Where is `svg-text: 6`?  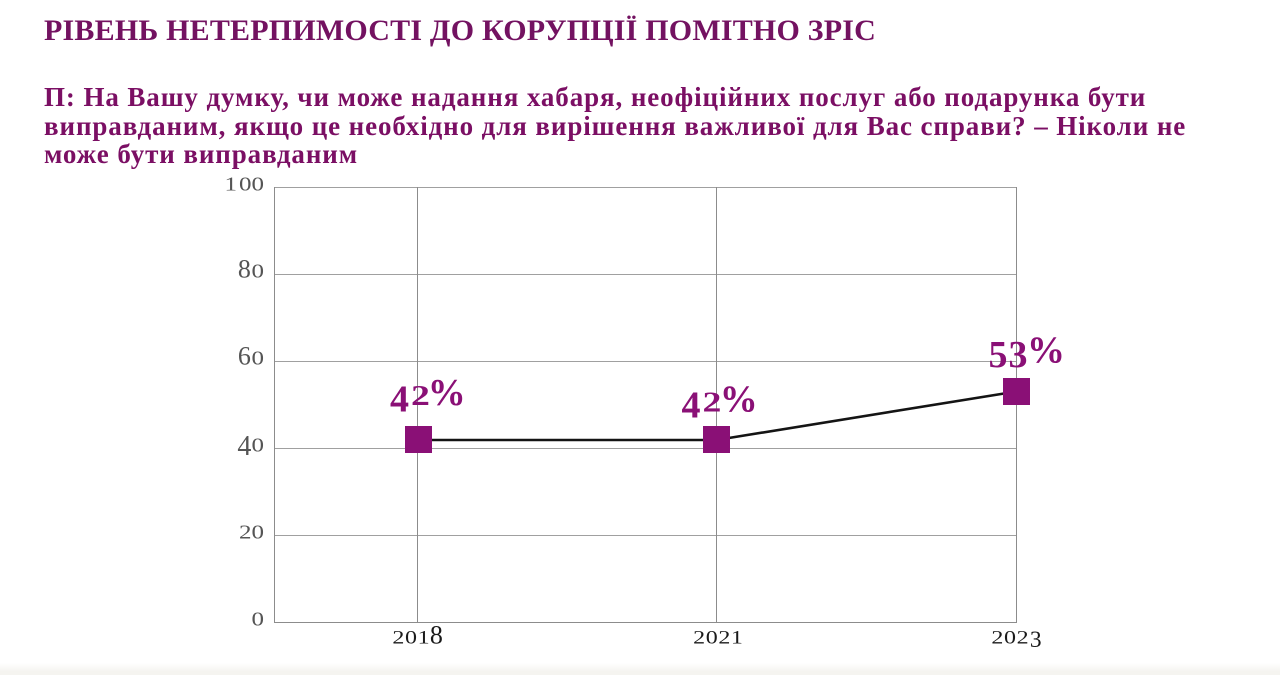 svg-text: 6 is located at coordinates (244, 356).